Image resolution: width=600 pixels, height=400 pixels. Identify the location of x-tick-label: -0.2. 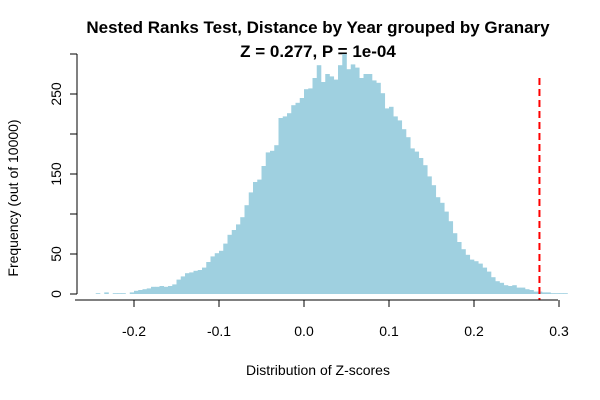
(134, 331).